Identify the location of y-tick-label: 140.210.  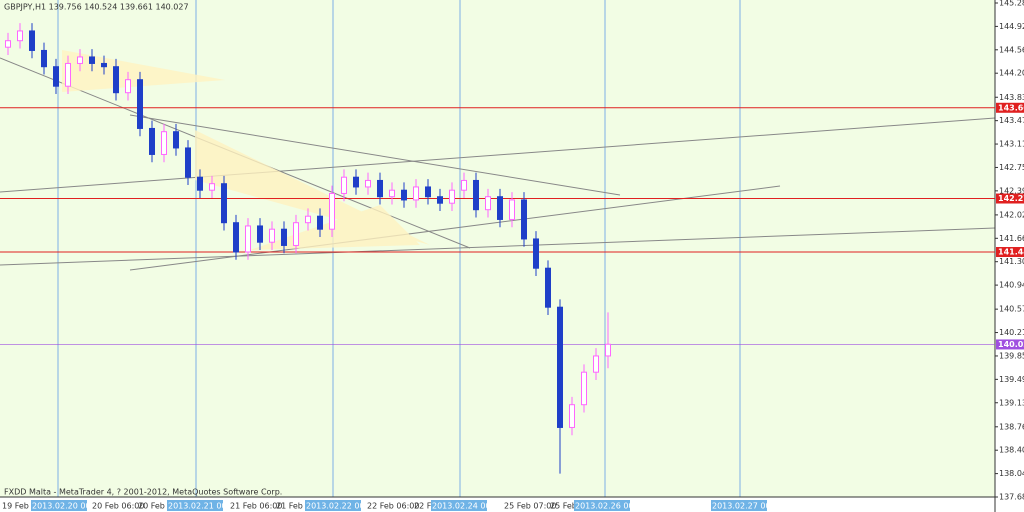
(1011, 332).